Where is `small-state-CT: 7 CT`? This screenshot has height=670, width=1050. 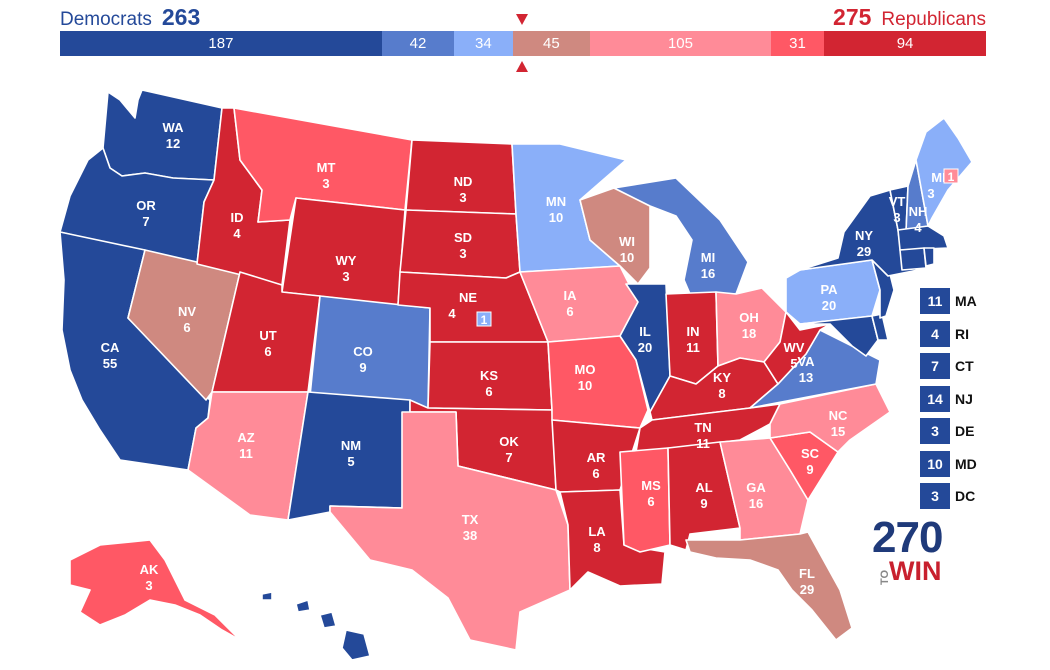
small-state-CT: 7 CT is located at coordinates (970, 366).